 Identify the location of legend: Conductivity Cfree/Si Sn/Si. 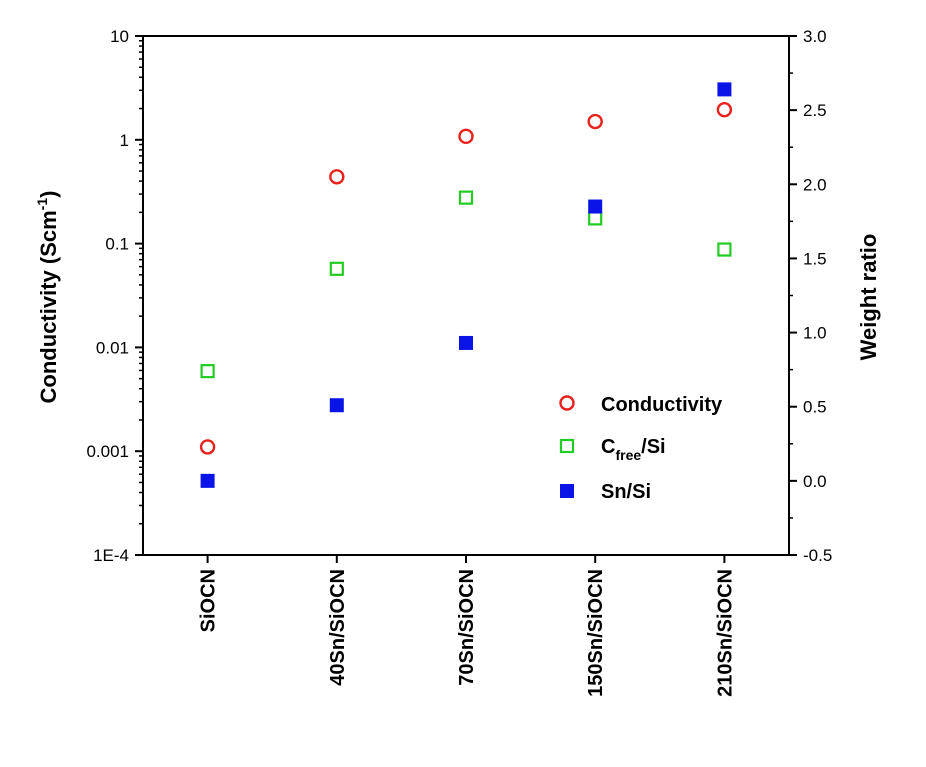
(641, 448).